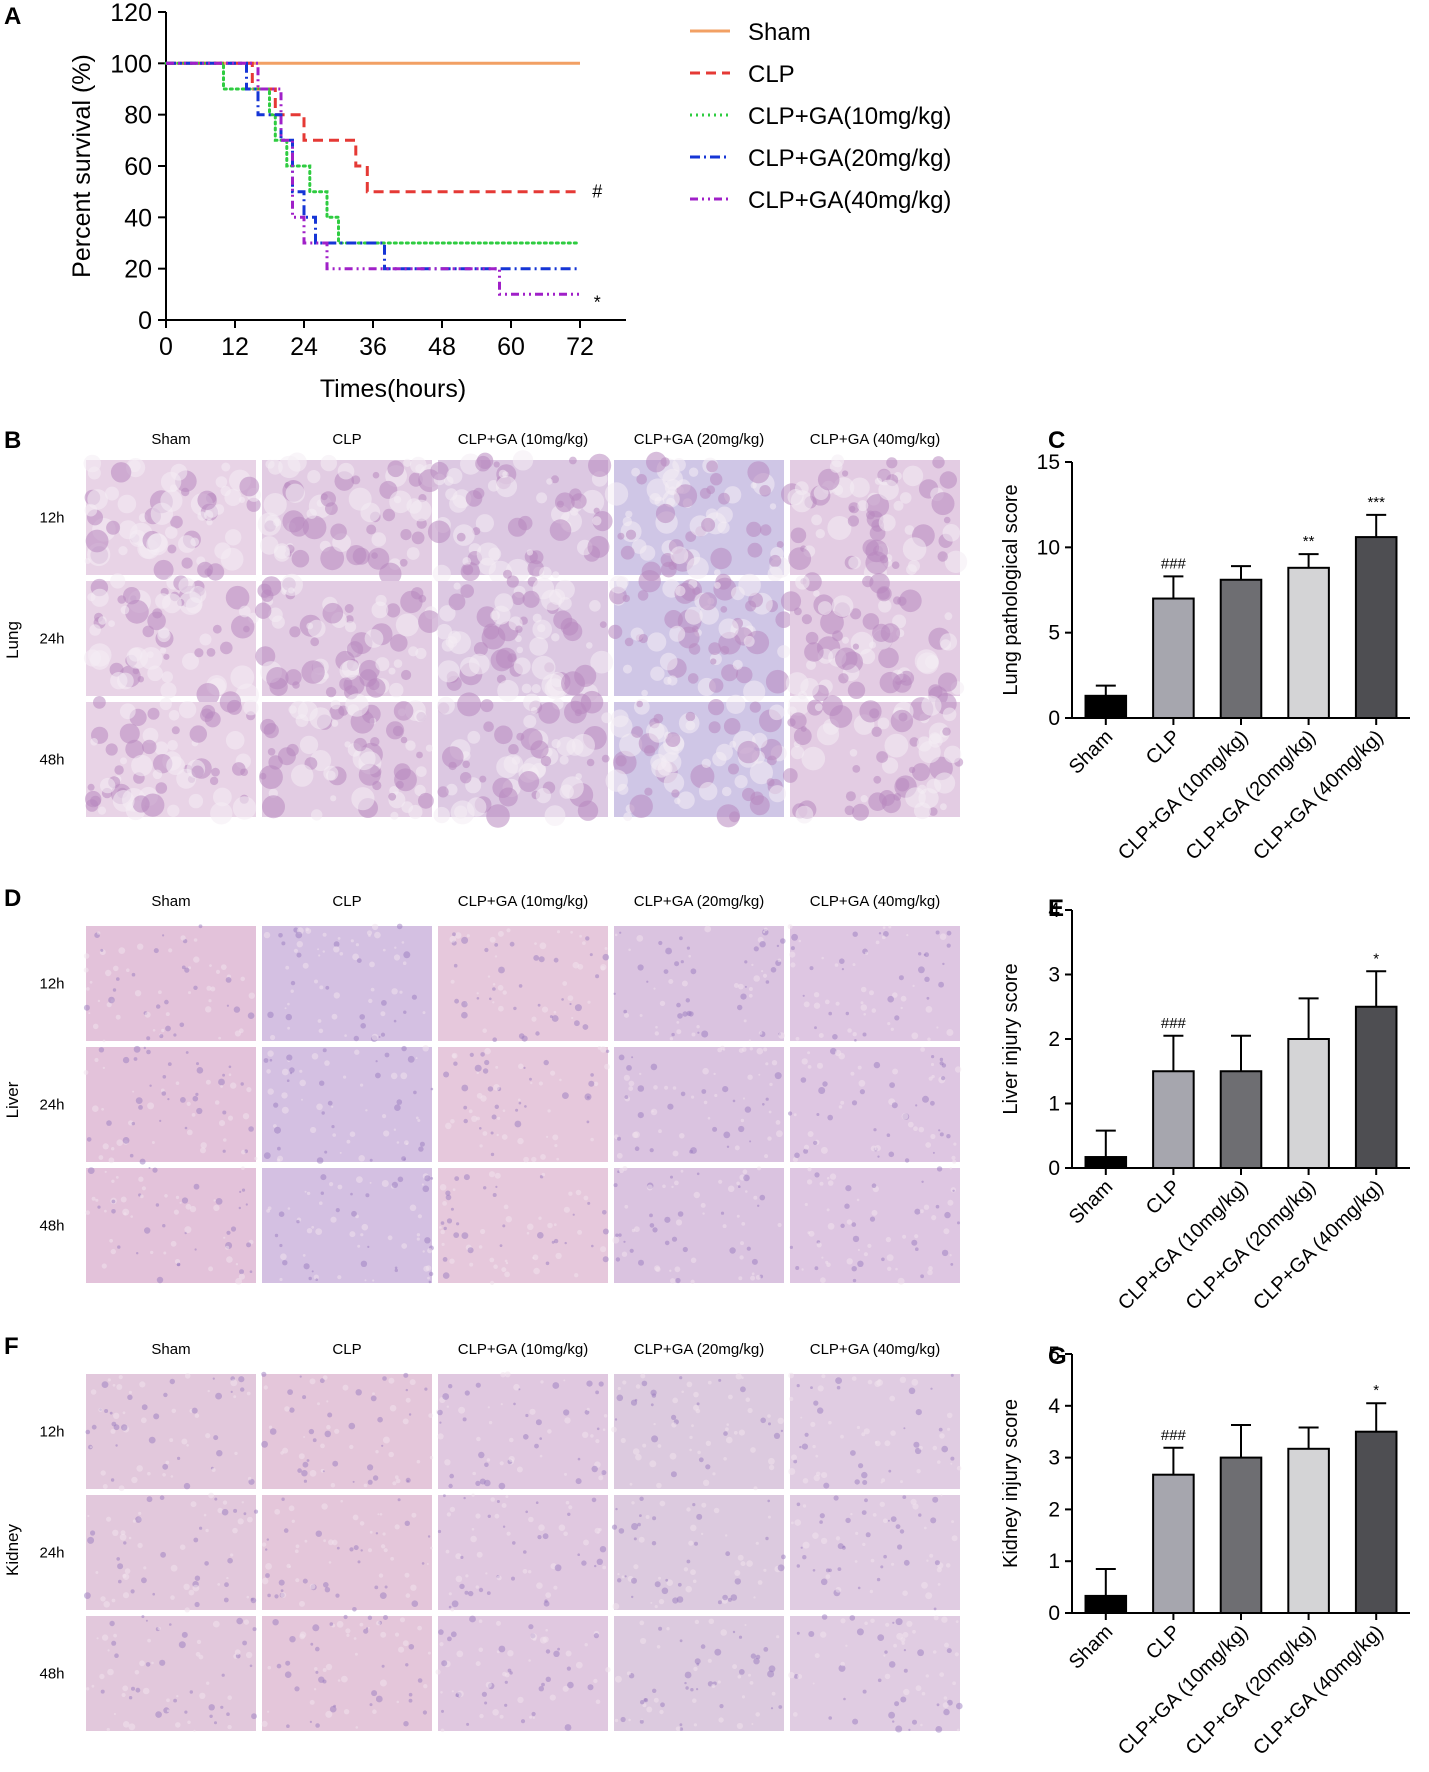 The width and height of the screenshot is (1429, 1772). Describe the element at coordinates (373, 178) in the screenshot. I see `series-line-clp-ga-40mg-kg` at that location.